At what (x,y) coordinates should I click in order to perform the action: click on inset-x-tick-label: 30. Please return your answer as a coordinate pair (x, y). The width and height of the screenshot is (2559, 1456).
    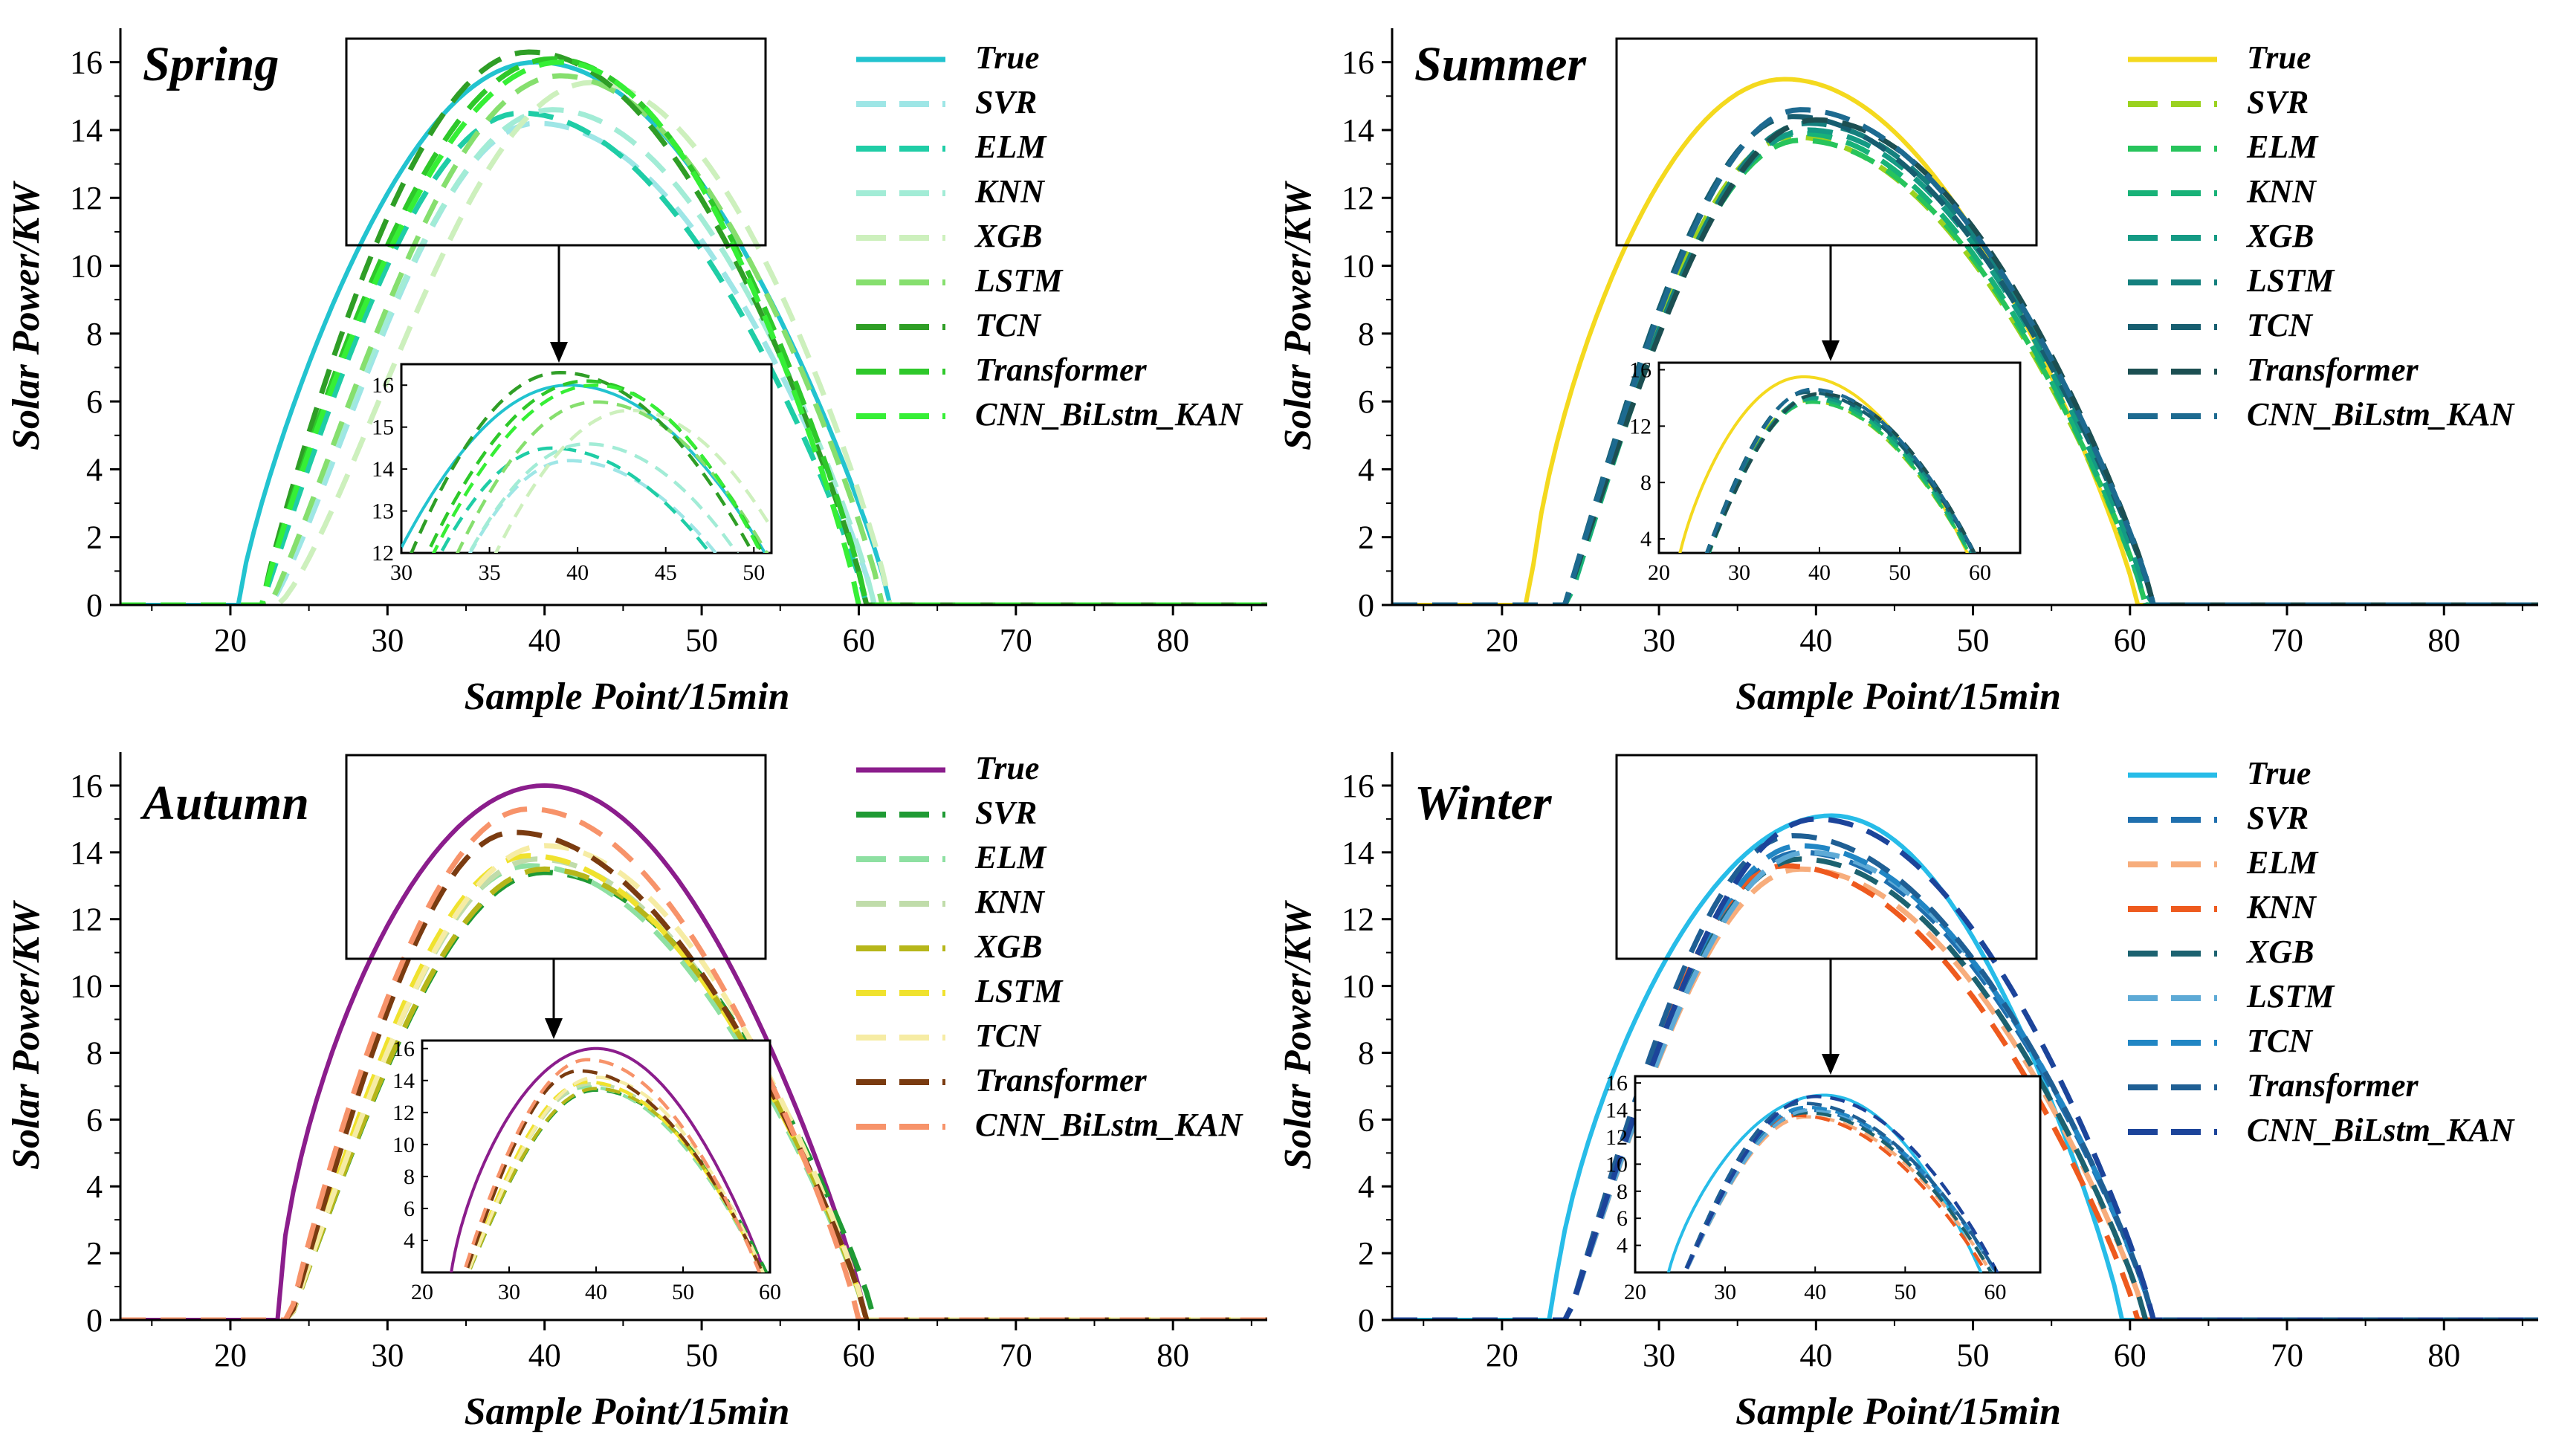
    Looking at the image, I should click on (1725, 1292).